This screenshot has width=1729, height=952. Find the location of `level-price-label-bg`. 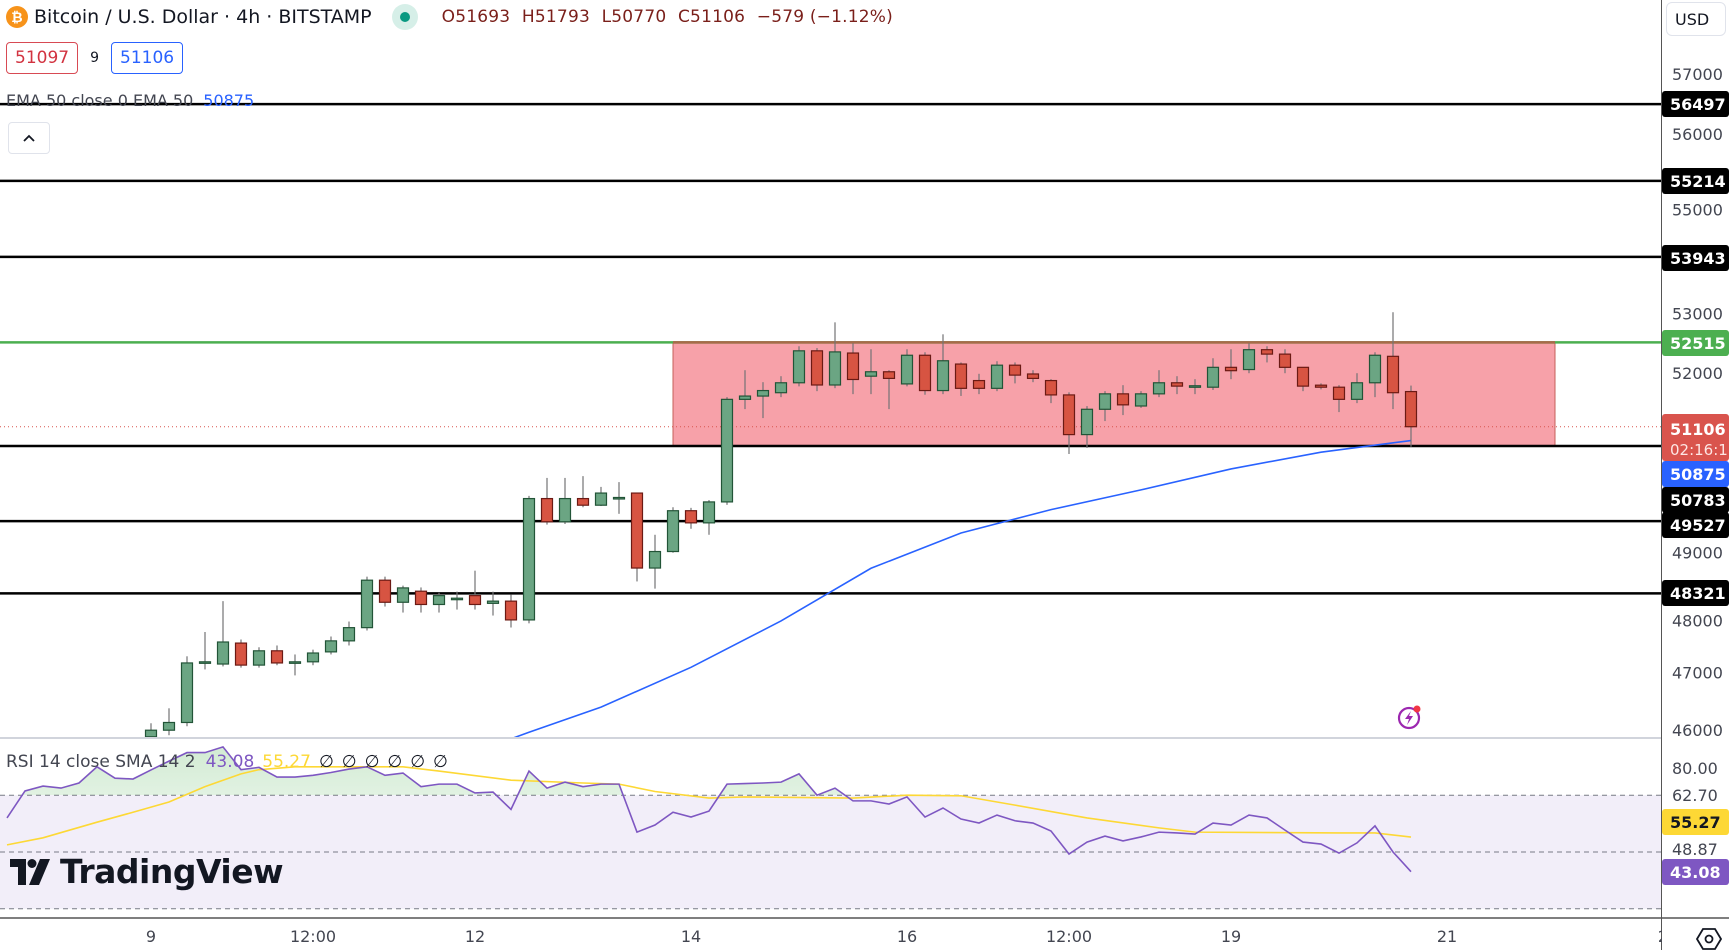

level-price-label-bg is located at coordinates (1695, 181).